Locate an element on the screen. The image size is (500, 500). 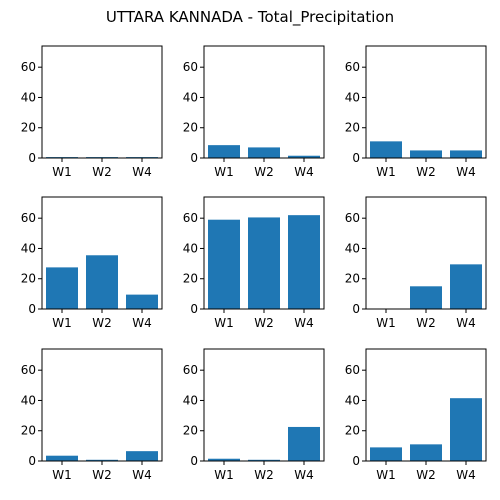
subplot-6: 0 20 40 60 W1 W2 W4 is located at coordinates (416, 263).